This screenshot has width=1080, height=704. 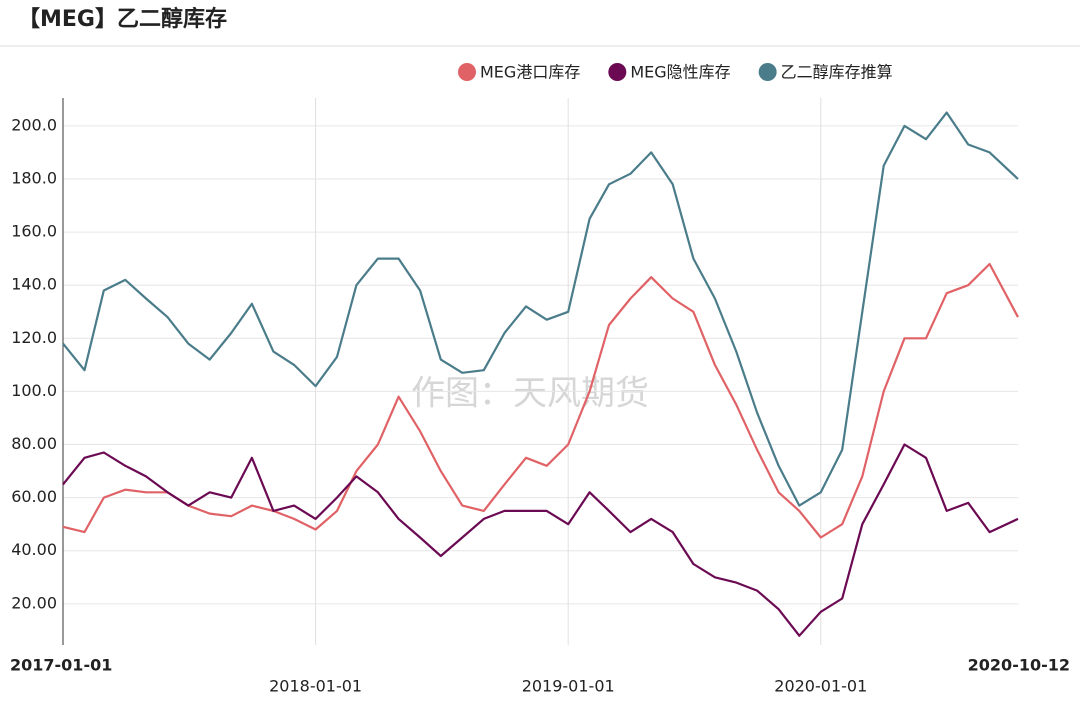 I want to click on y-tick-label: 100.0, so click(x=34, y=390).